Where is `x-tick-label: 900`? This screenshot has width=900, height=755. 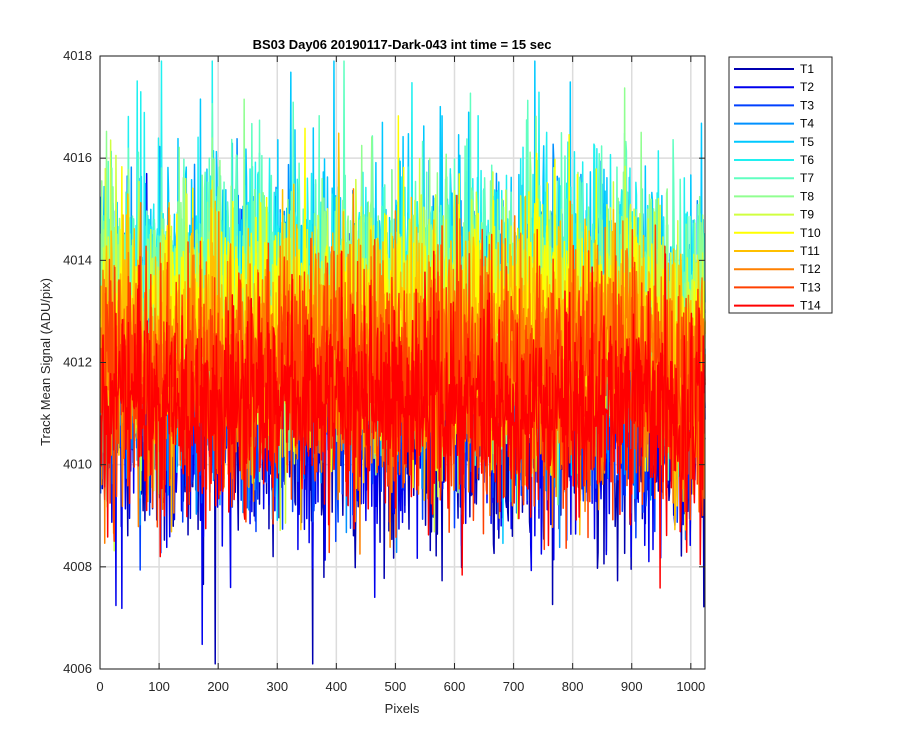
x-tick-label: 900 is located at coordinates (632, 686).